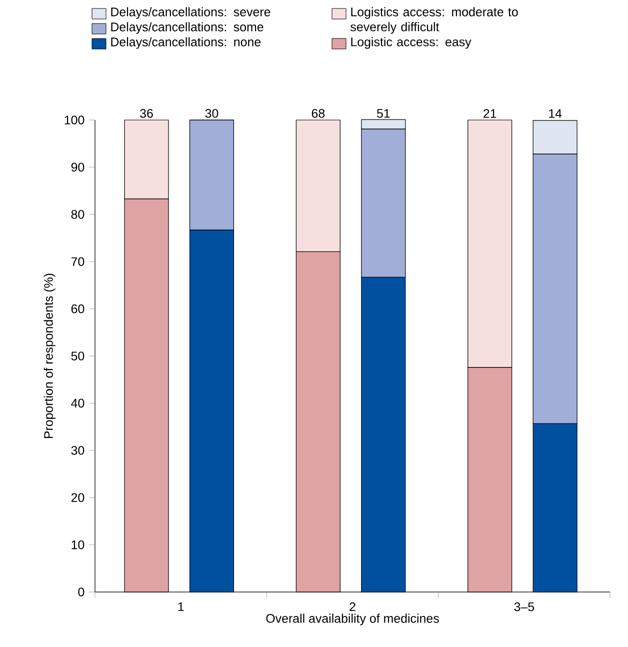 This screenshot has width=628, height=647. I want to click on y-tick-label: 60, so click(77, 309).